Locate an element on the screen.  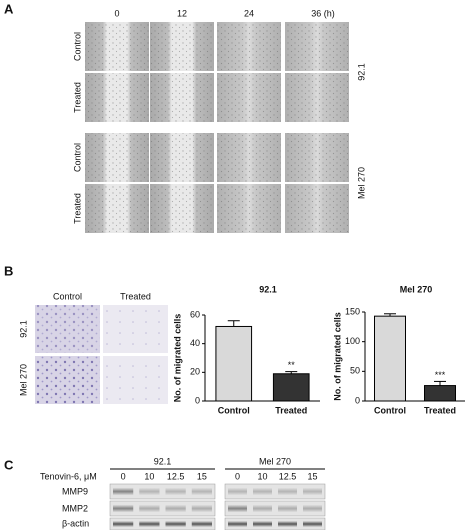
significance: ** is located at coordinates (292, 365).